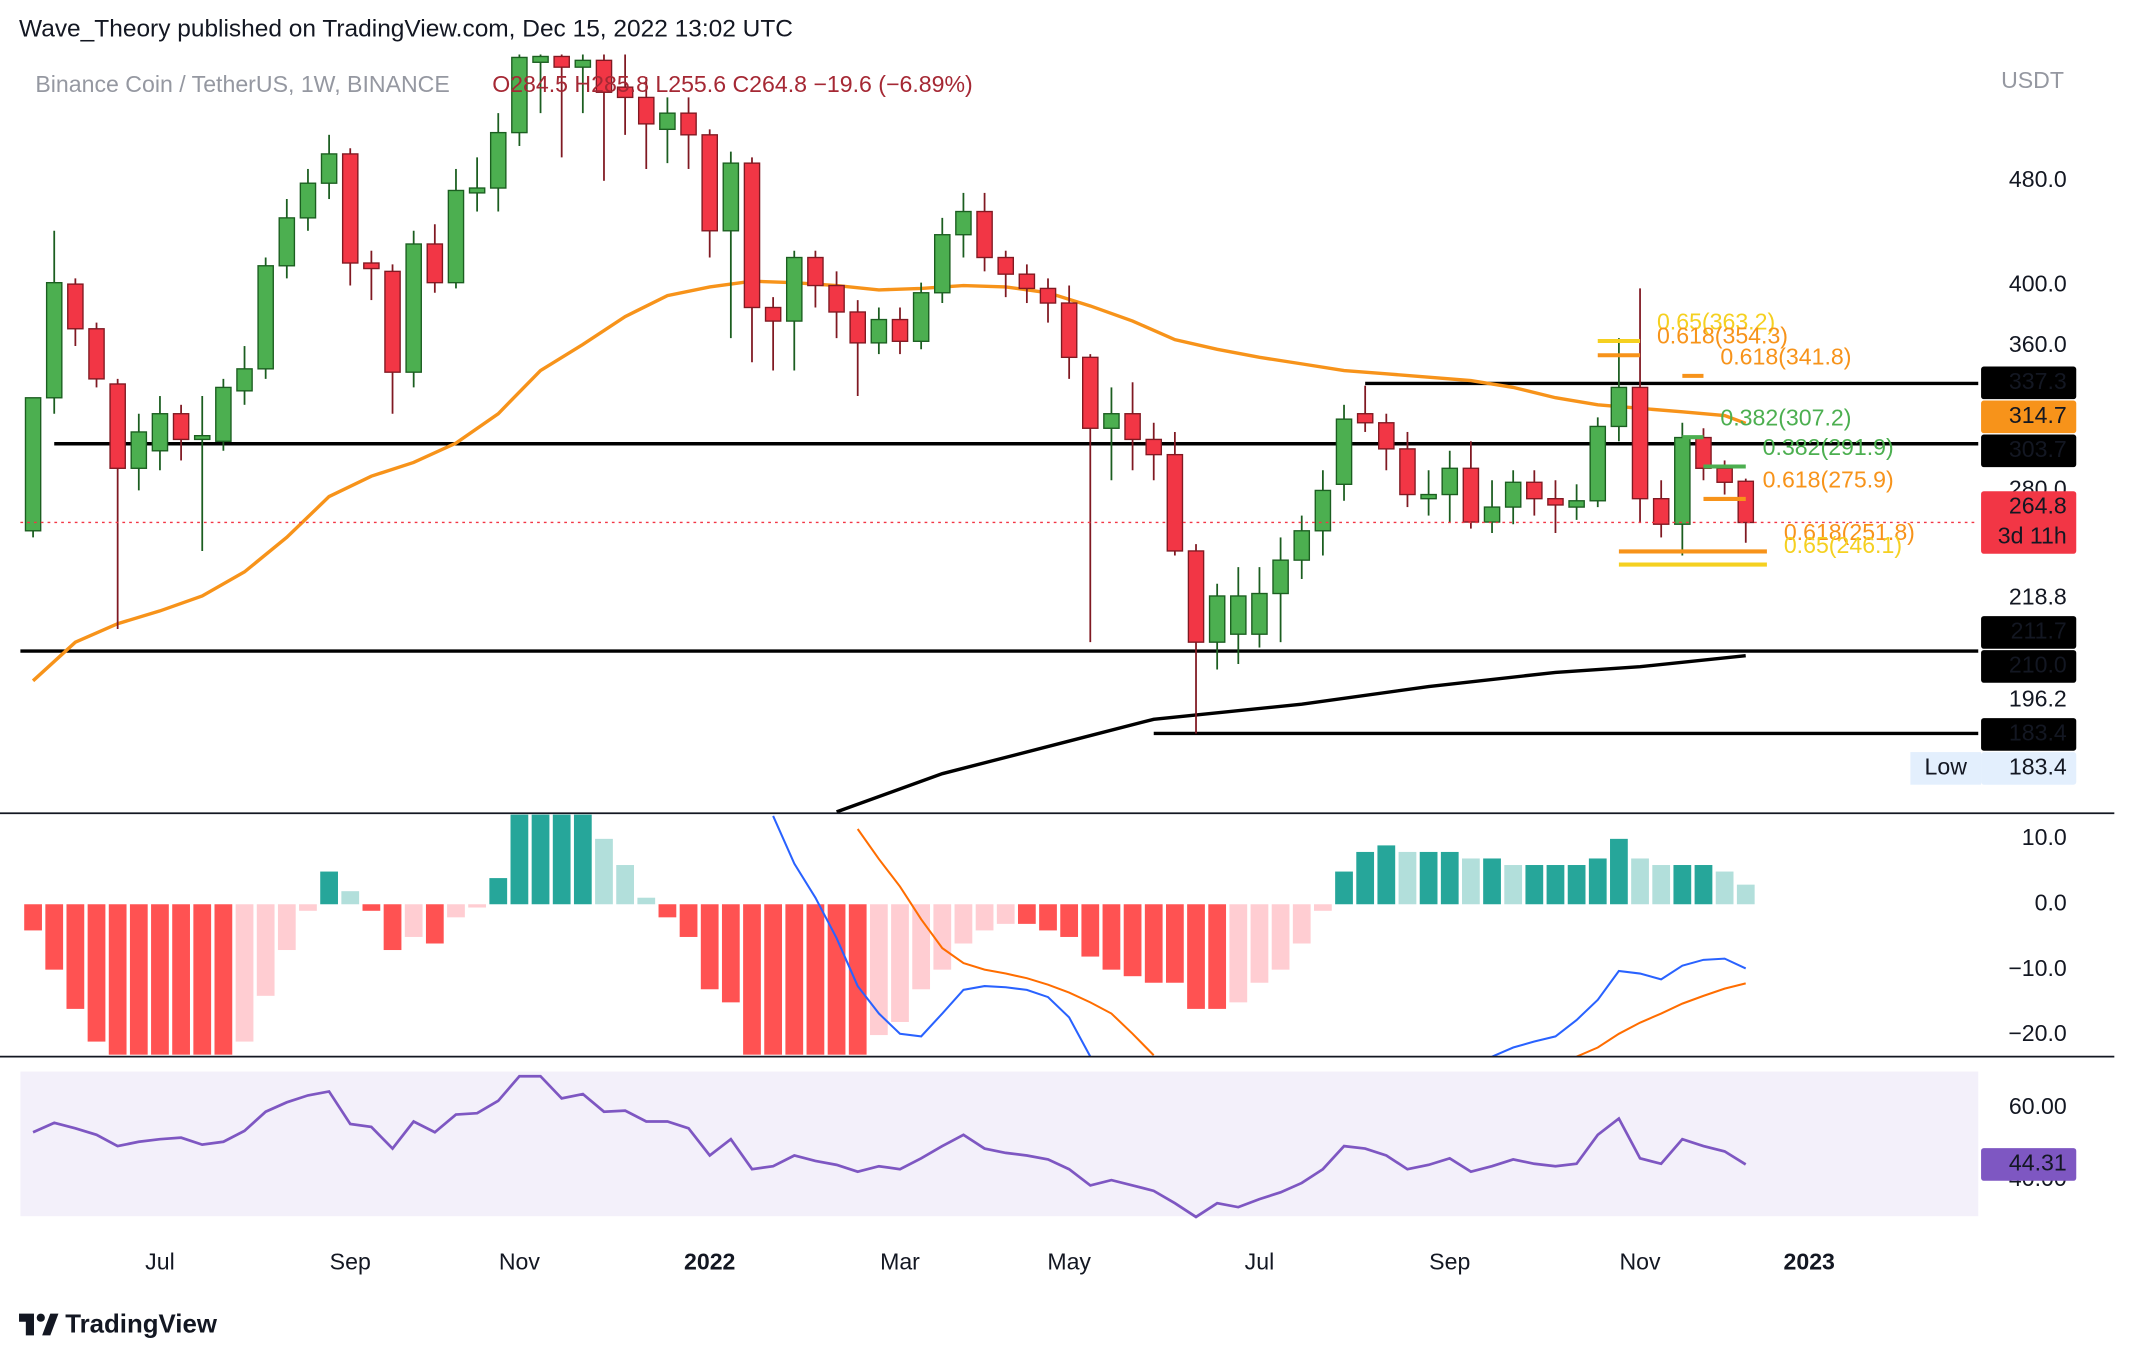 The width and height of the screenshot is (2132, 1360). What do you see at coordinates (2038, 381) in the screenshot?
I see `price-label: 337.3` at bounding box center [2038, 381].